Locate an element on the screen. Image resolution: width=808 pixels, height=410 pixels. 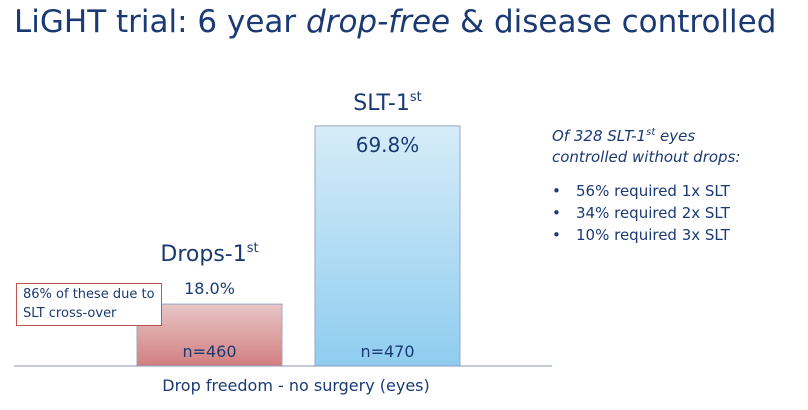
intro-text-a: Of 328 SLT-1 is located at coordinates (599, 136).